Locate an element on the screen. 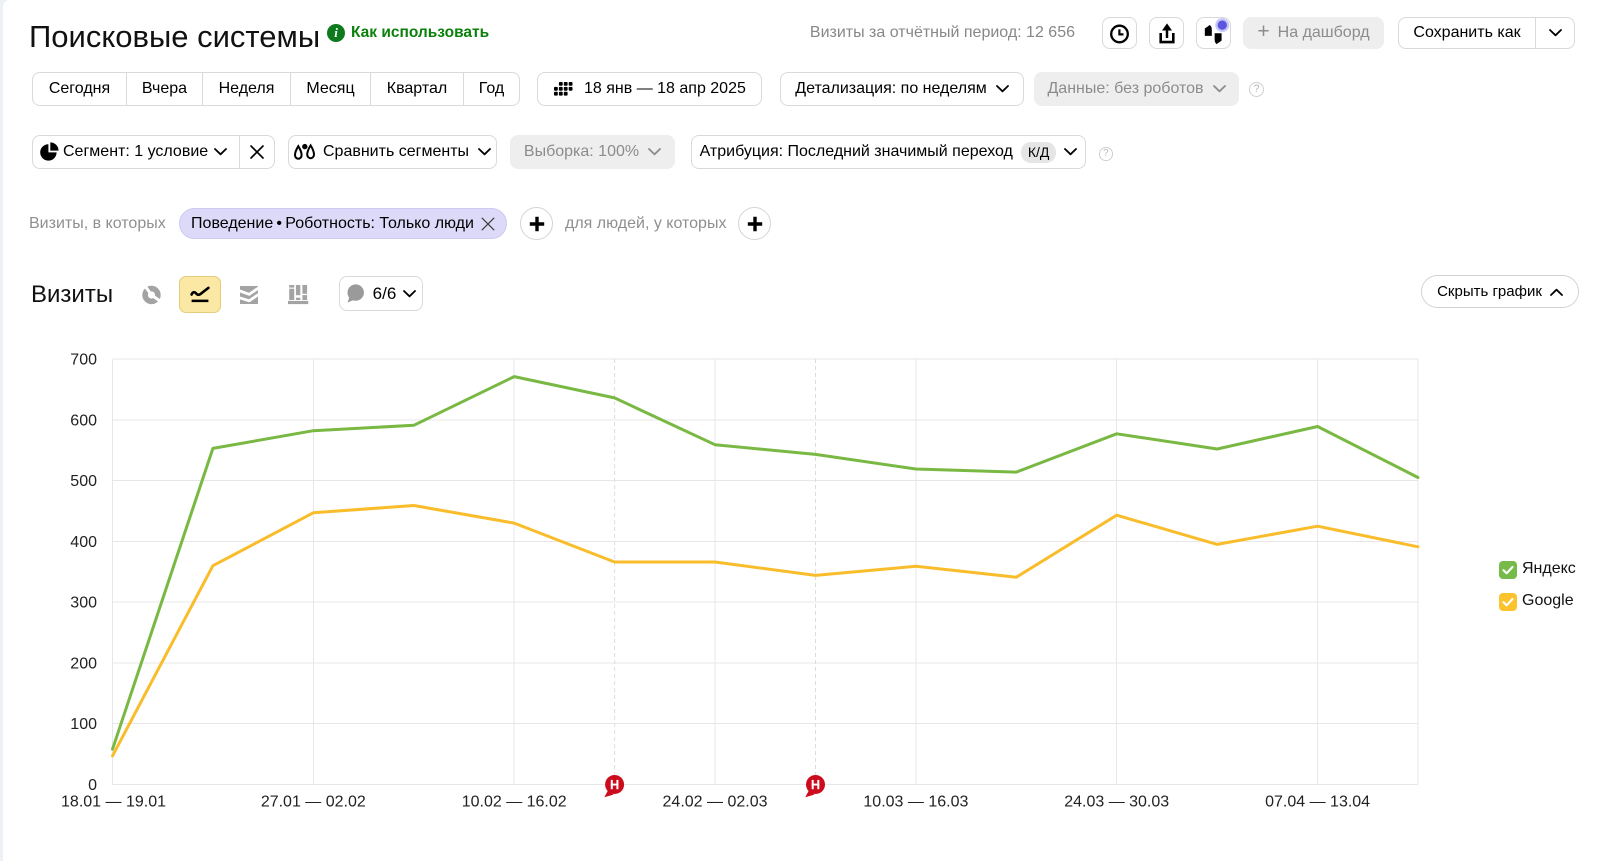  svg-text: 10.03 — 16.03 is located at coordinates (915, 802).